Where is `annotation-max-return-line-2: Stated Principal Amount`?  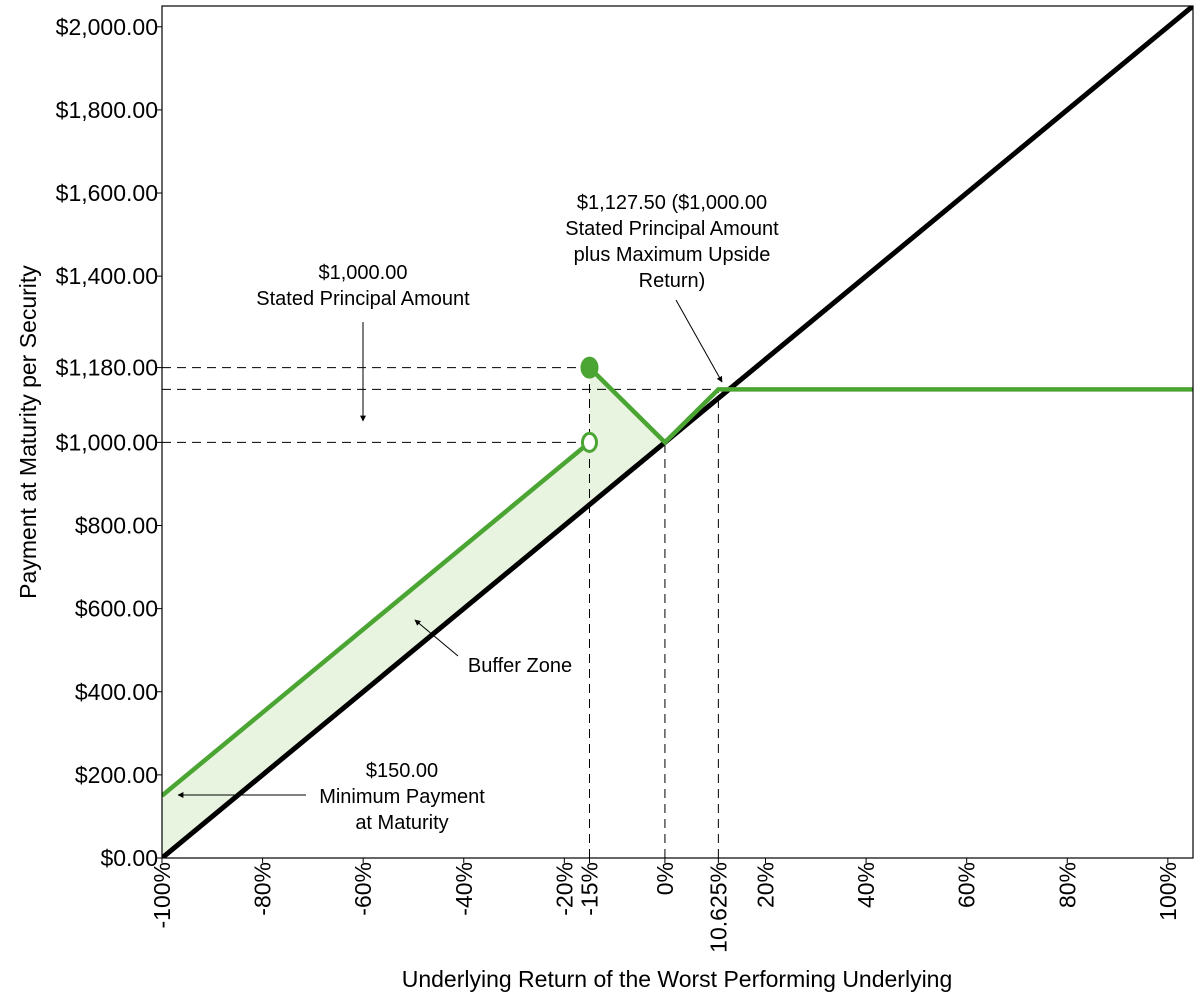 annotation-max-return-line-2: Stated Principal Amount is located at coordinates (672, 229).